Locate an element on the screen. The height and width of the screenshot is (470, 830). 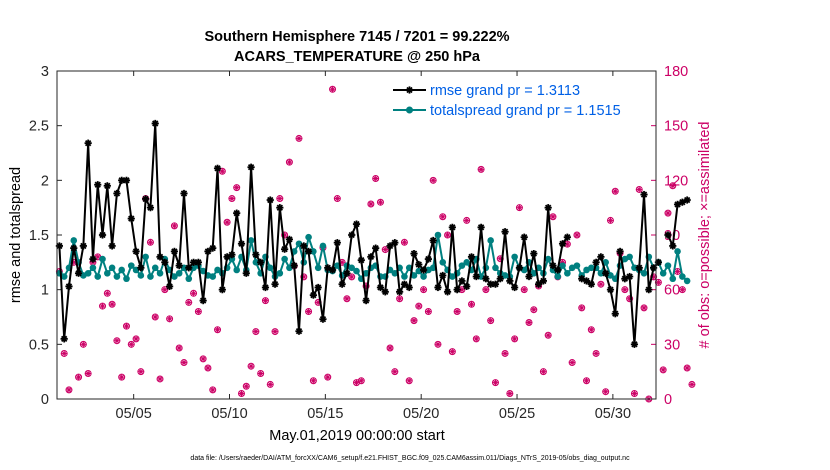
x-axis-label: May.01,2019 00:00:00 start is located at coordinates (356, 436).